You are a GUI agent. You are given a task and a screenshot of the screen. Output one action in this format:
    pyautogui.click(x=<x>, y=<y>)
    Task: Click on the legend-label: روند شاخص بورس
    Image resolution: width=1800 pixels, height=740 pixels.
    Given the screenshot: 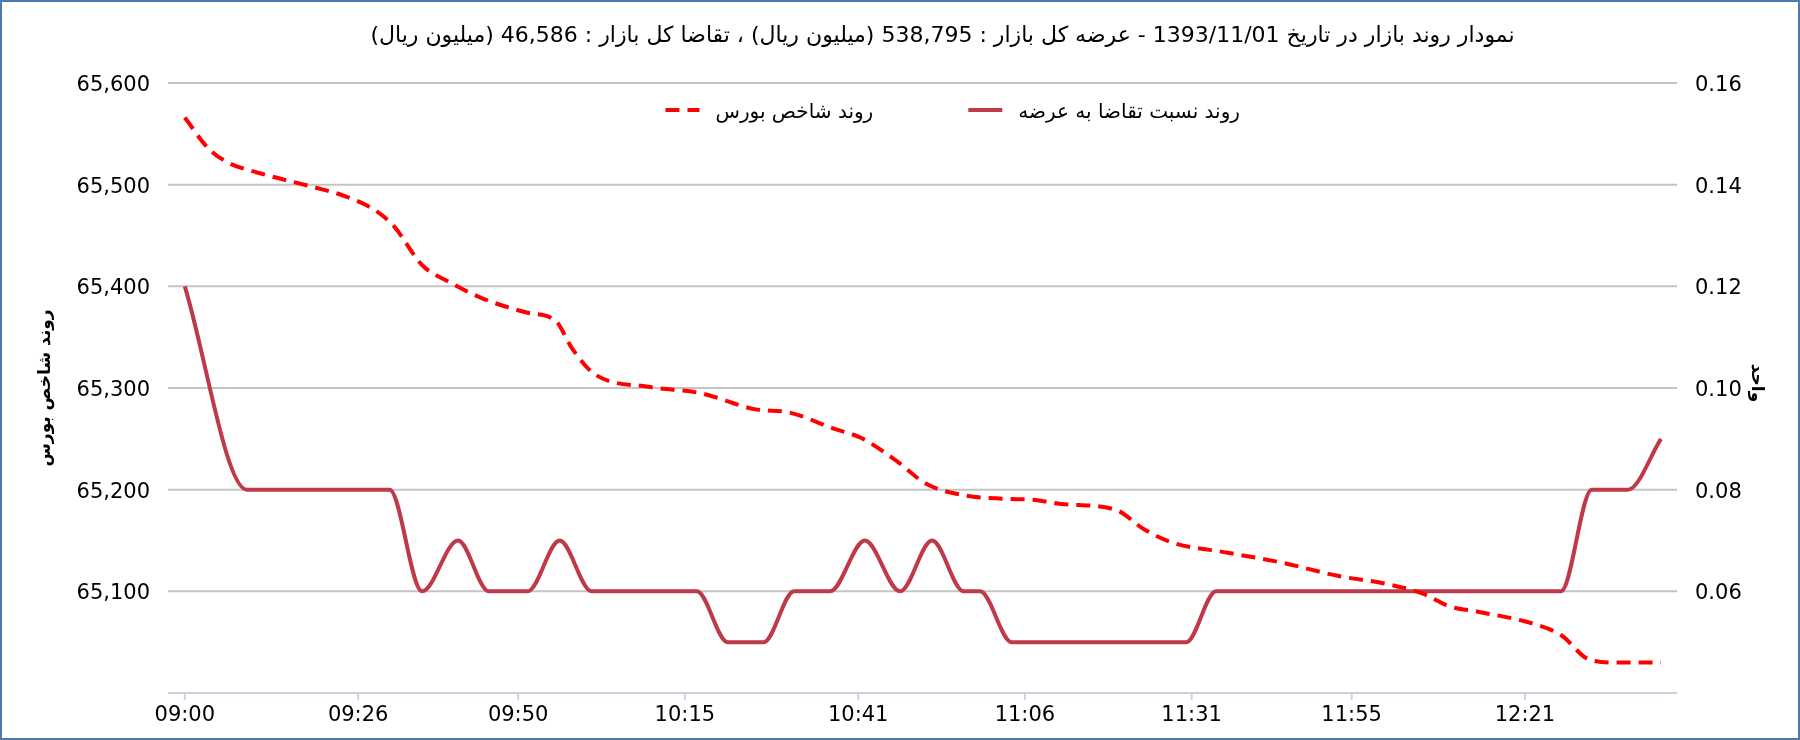 What is the action you would take?
    pyautogui.click(x=794, y=111)
    